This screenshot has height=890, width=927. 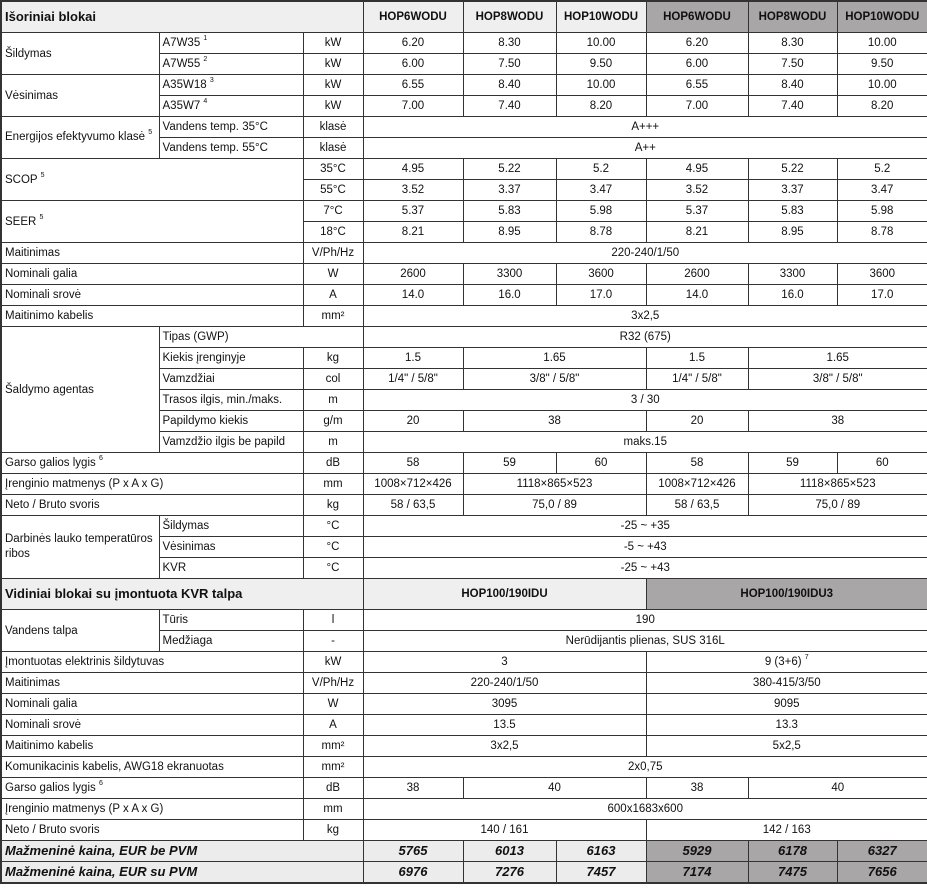 I want to click on value: 5.98, so click(x=881, y=211).